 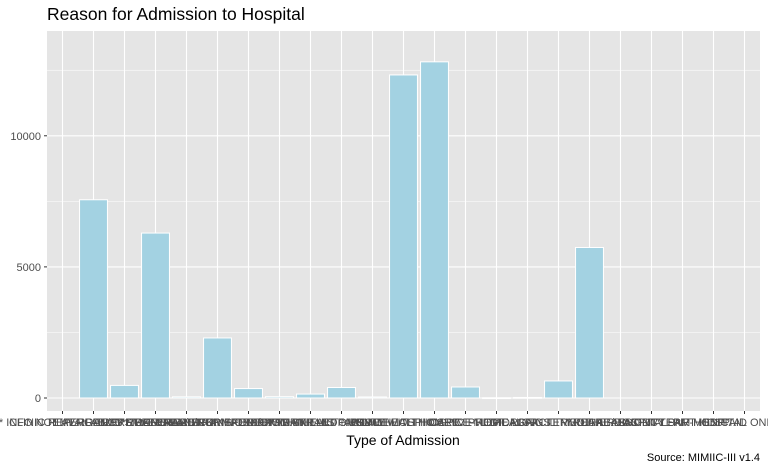 What do you see at coordinates (703, 458) in the screenshot?
I see `chart-caption: Source: MIMIIC-III v1.4` at bounding box center [703, 458].